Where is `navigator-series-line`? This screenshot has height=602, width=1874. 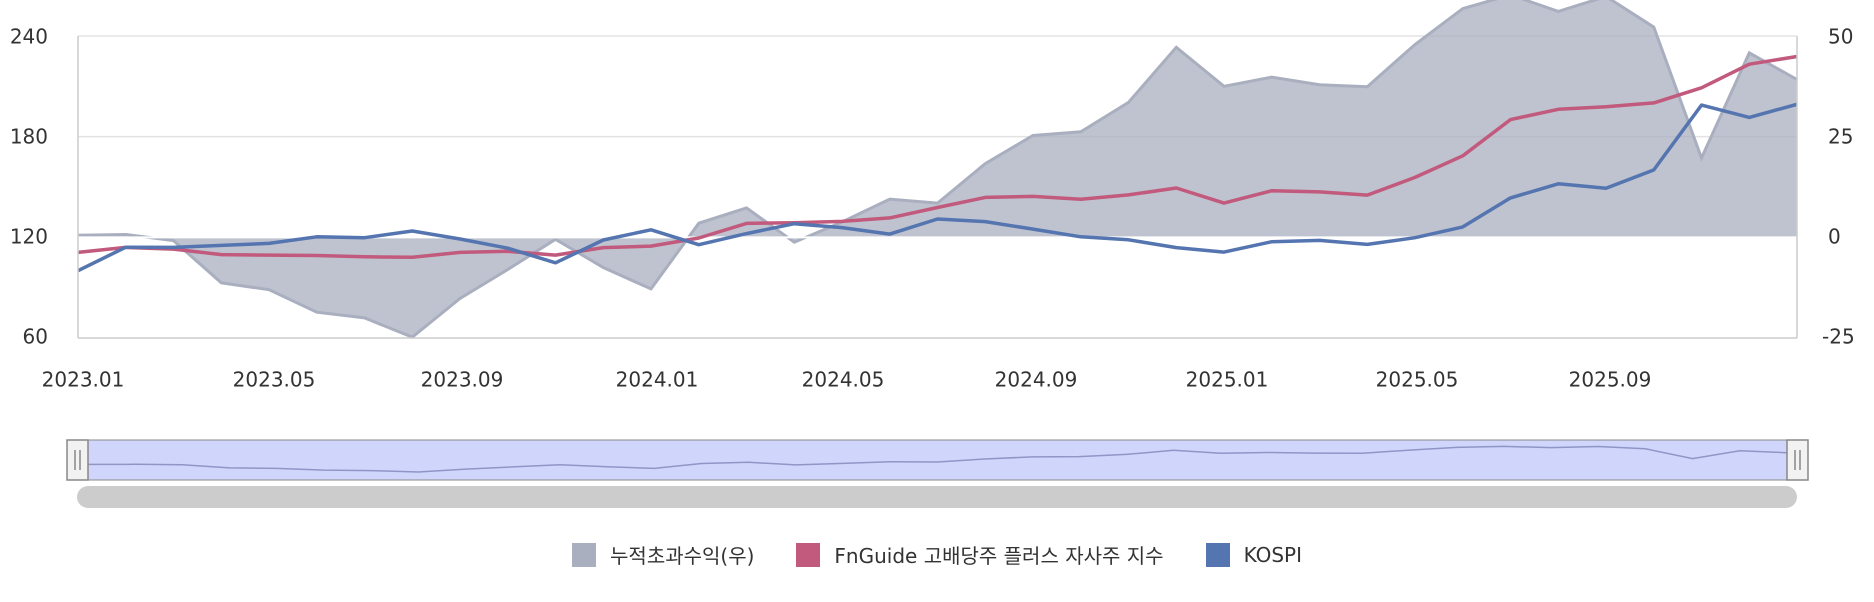
navigator-series-line is located at coordinates (937, 459).